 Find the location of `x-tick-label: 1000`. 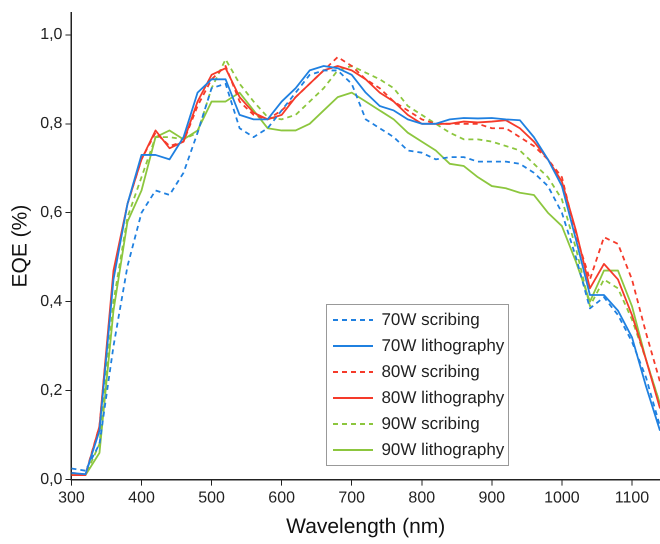

x-tick-label: 1000 is located at coordinates (562, 498).